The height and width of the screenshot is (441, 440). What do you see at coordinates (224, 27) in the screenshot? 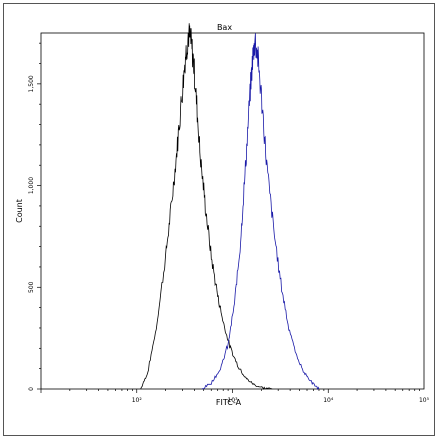
I see `chart-title: Bax` at bounding box center [224, 27].